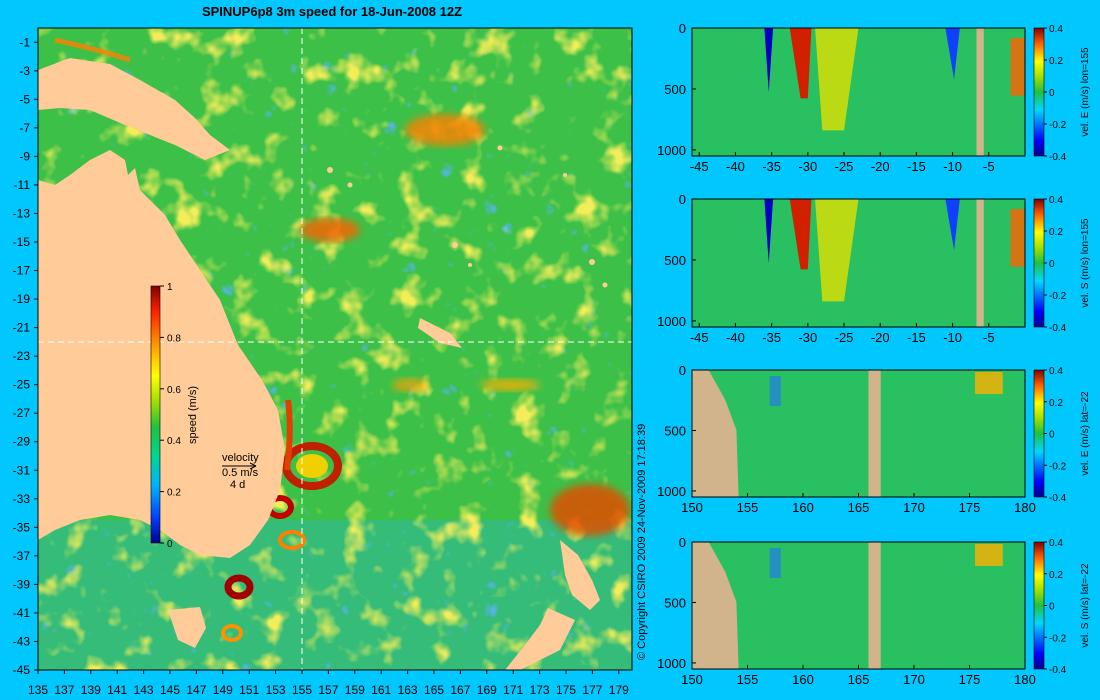  Describe the element at coordinates (22, 470) in the screenshot. I see `lat-tick-label: -31` at that location.